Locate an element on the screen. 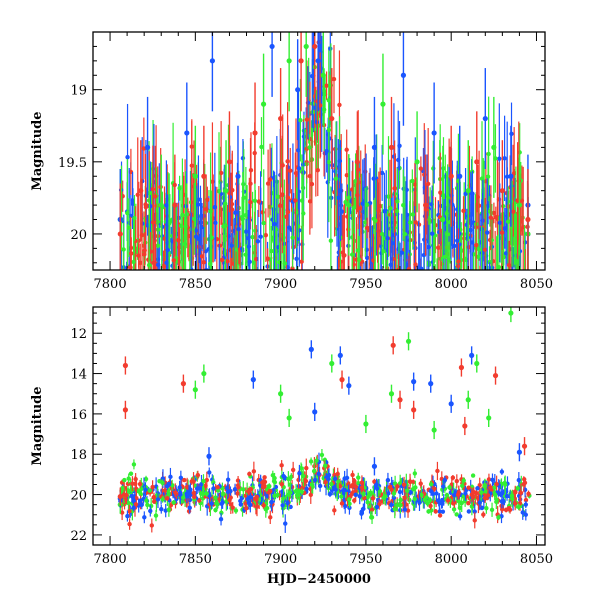 Image resolution: width=600 pixels, height=600 pixels. bottom-x-tick-label: 7850 is located at coordinates (195, 559).